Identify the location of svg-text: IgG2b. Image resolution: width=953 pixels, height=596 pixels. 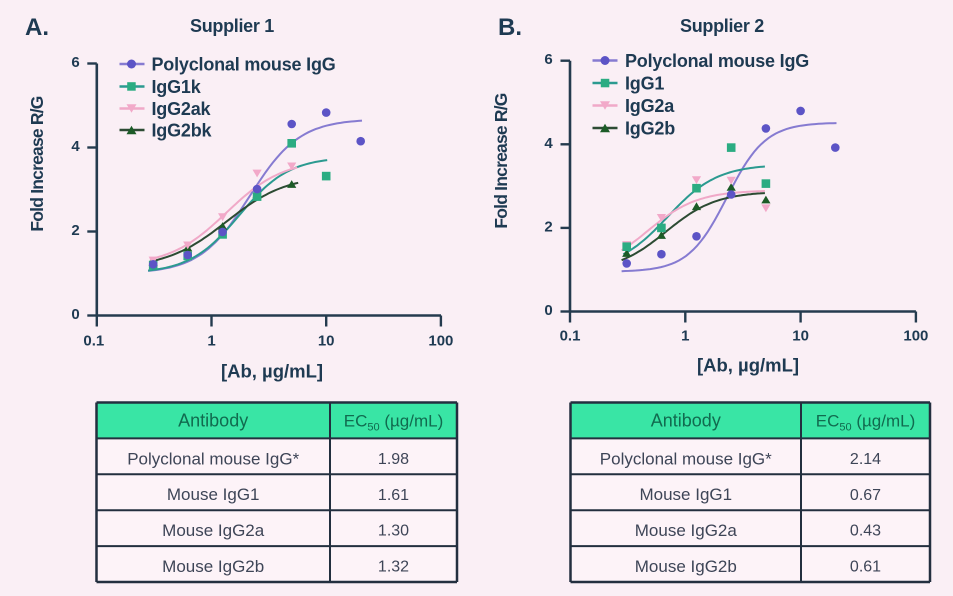
(650, 129).